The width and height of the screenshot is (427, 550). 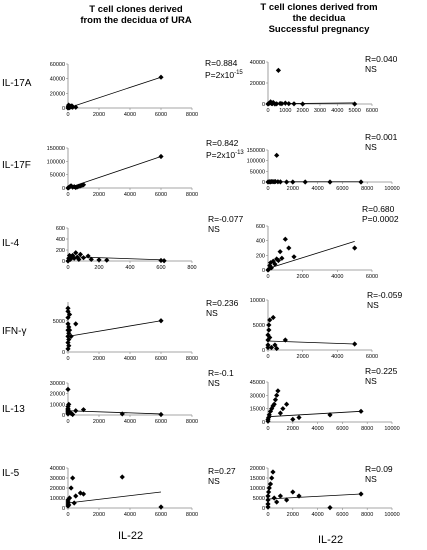 What do you see at coordinates (385, 295) in the screenshot?
I see `stat-r: R=-0.059` at bounding box center [385, 295].